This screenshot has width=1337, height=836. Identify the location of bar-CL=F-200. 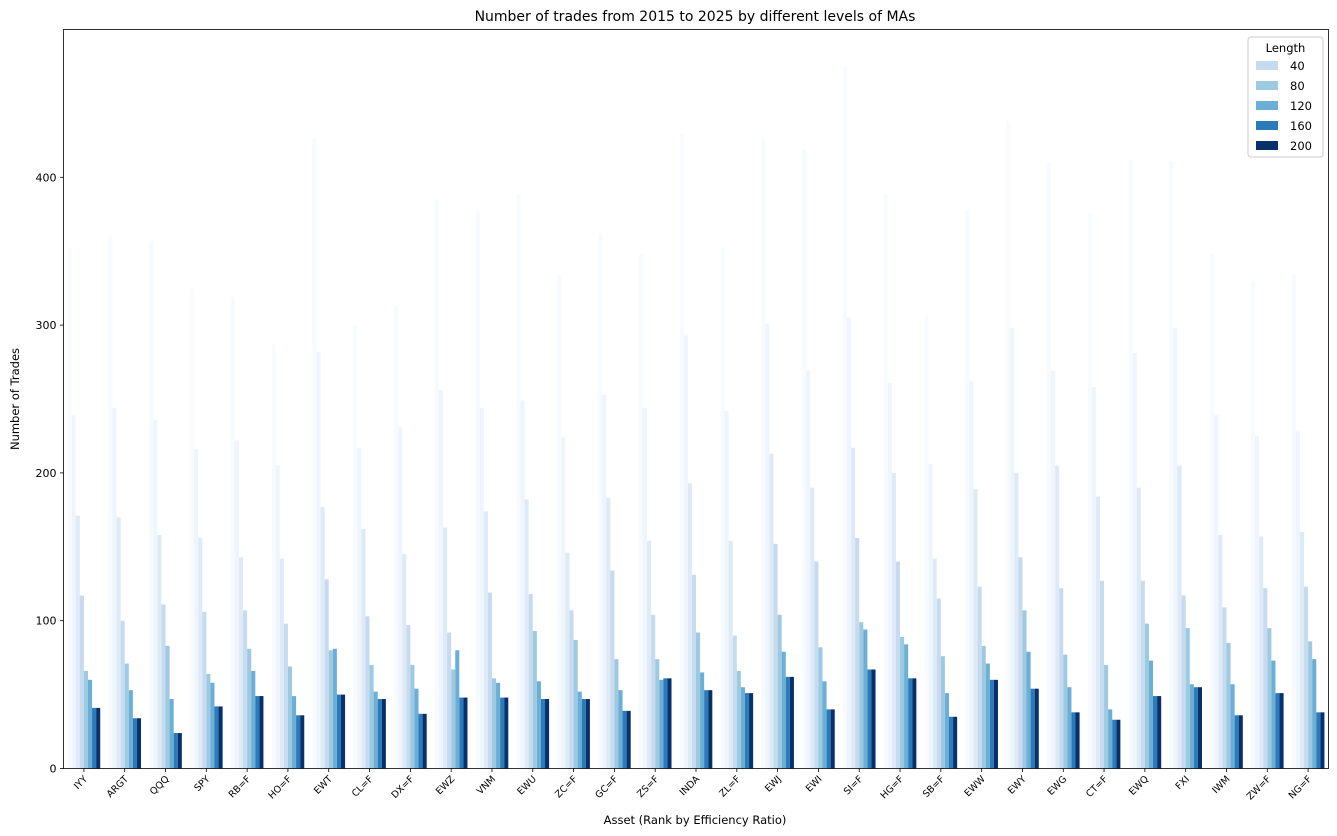
(383, 734).